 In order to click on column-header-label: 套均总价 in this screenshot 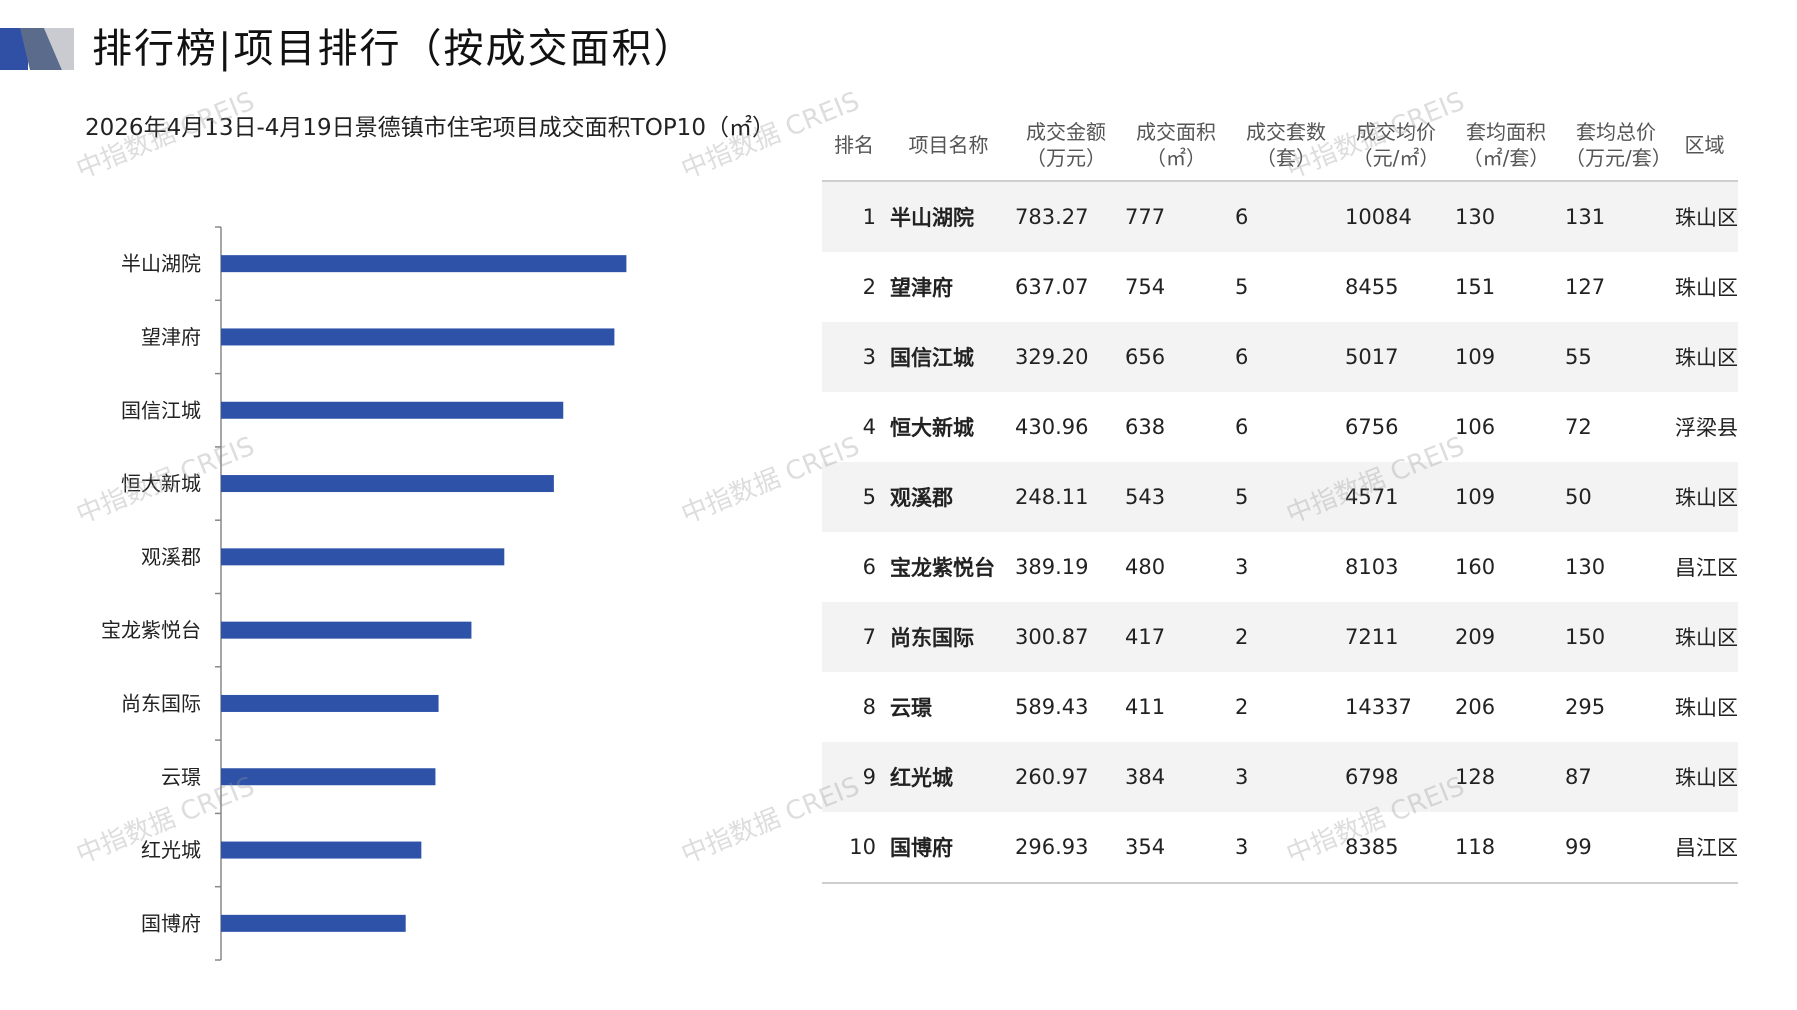, I will do `click(1616, 132)`.